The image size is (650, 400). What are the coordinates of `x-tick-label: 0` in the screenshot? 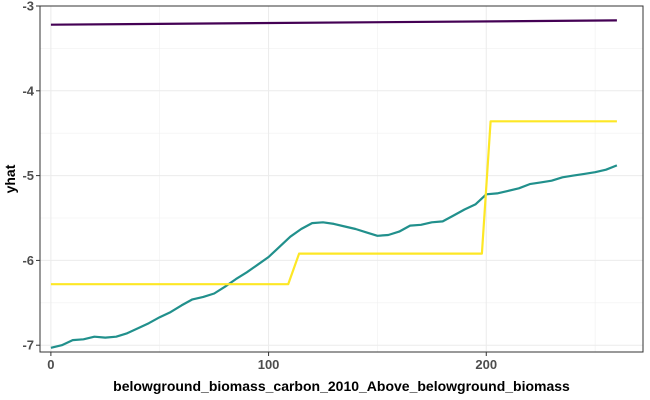 It's located at (50, 364).